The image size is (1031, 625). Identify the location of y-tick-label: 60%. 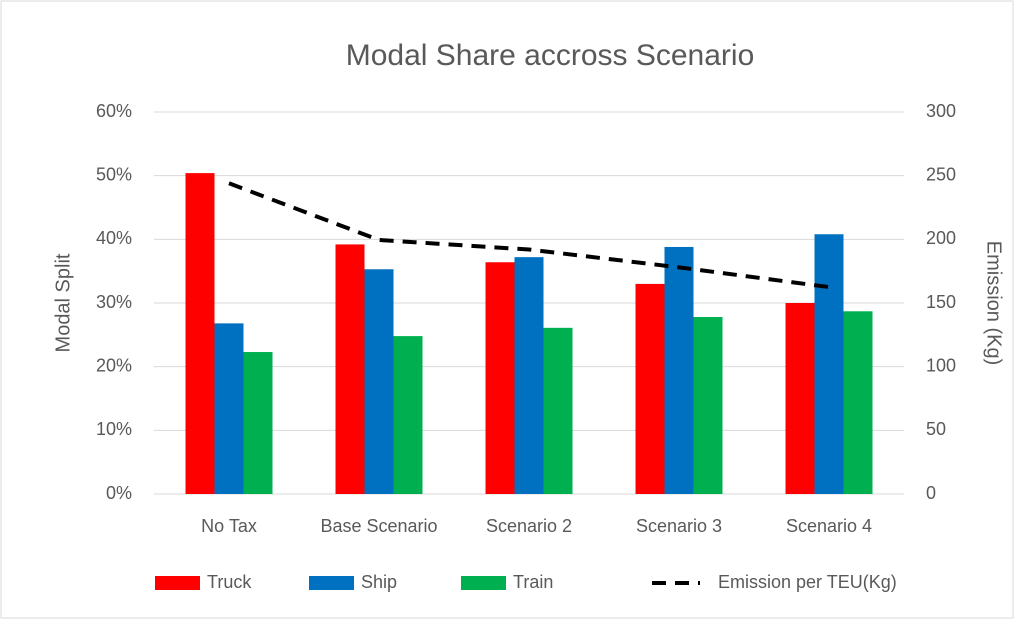
(114, 111).